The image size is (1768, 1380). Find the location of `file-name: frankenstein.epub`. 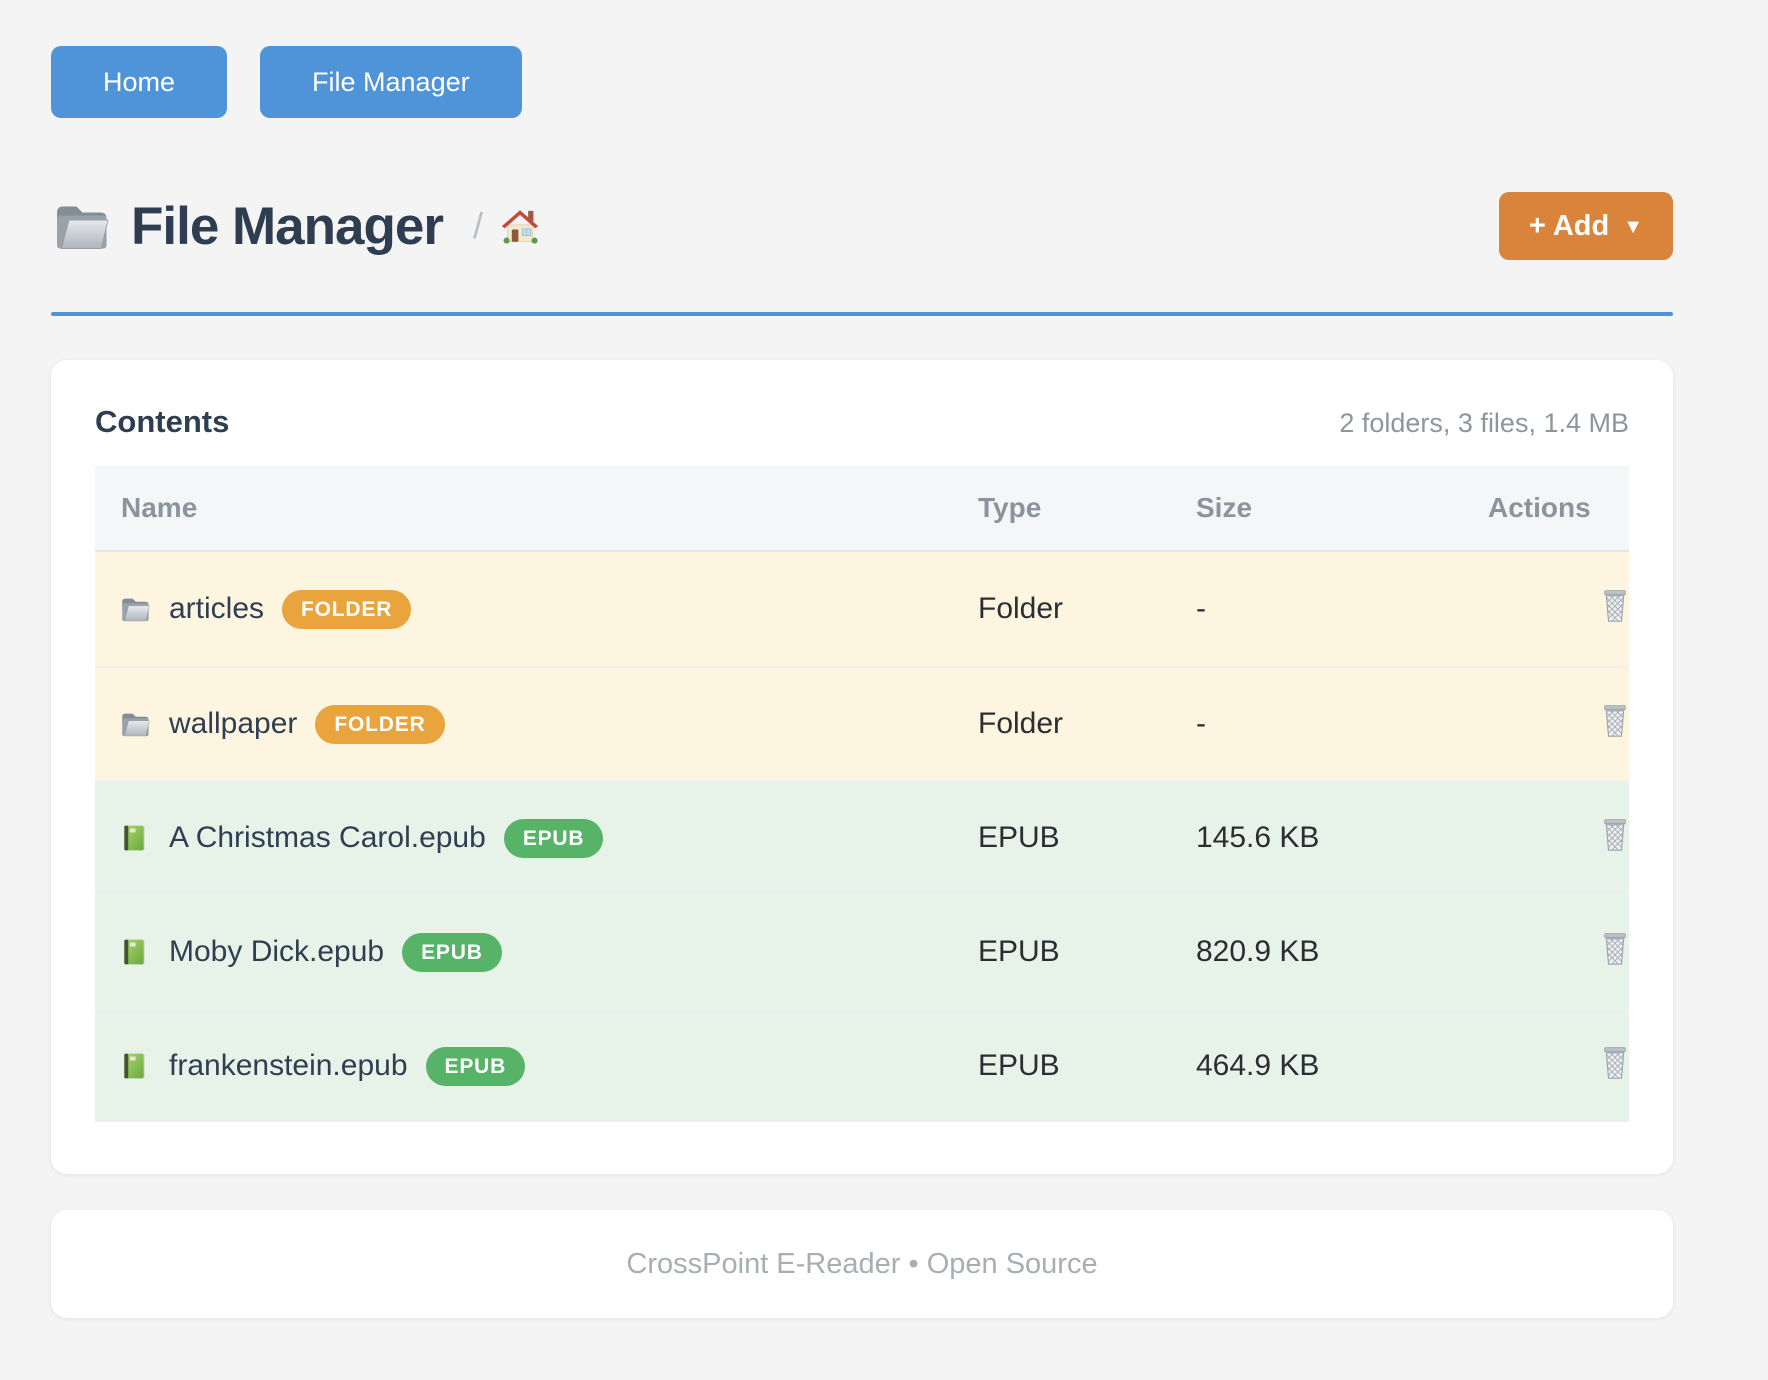

file-name: frankenstein.epub is located at coordinates (288, 1065).